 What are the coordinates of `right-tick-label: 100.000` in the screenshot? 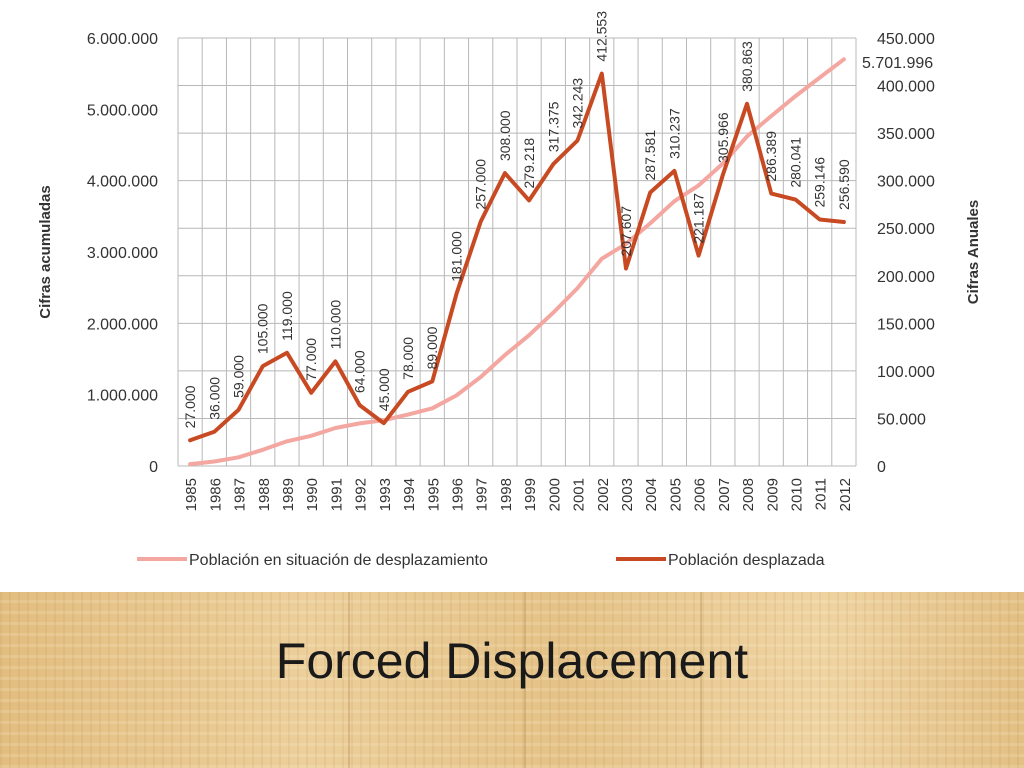 It's located at (906, 372).